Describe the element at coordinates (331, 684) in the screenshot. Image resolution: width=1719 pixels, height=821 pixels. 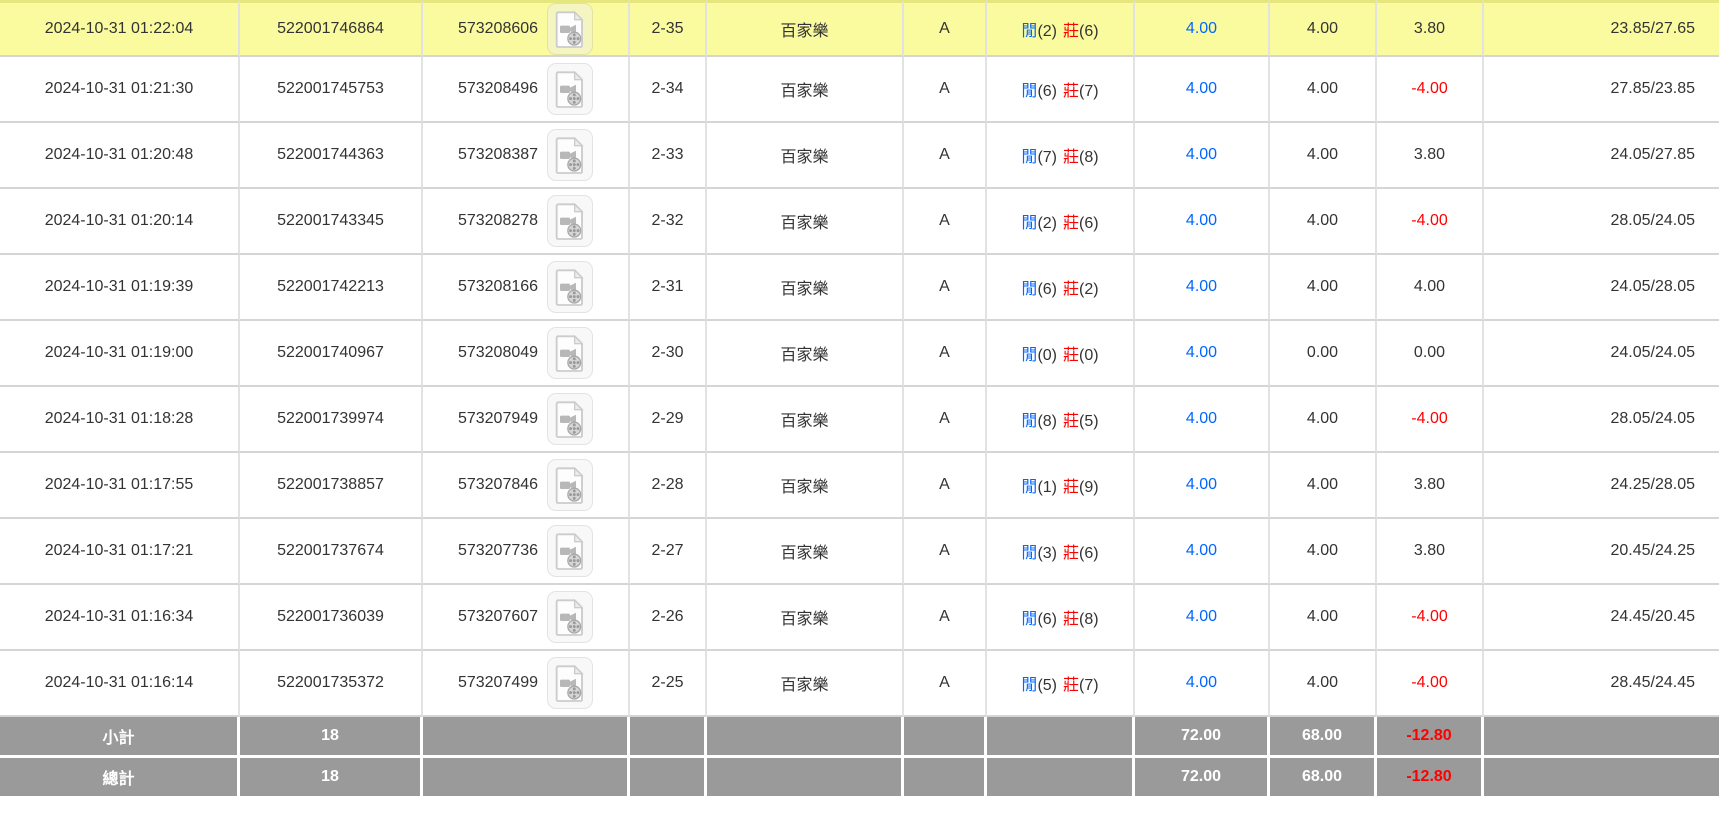
I see `bet-id: 522001735372` at that location.